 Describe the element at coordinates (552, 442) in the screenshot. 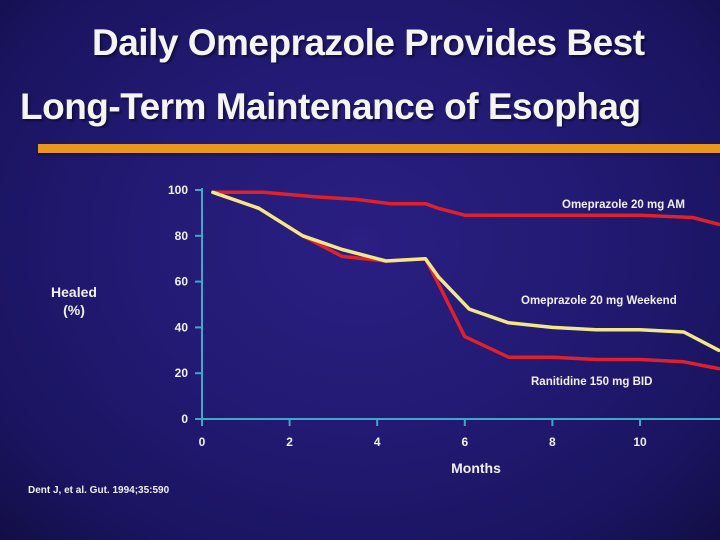

I see `x-tick-label: 8` at that location.